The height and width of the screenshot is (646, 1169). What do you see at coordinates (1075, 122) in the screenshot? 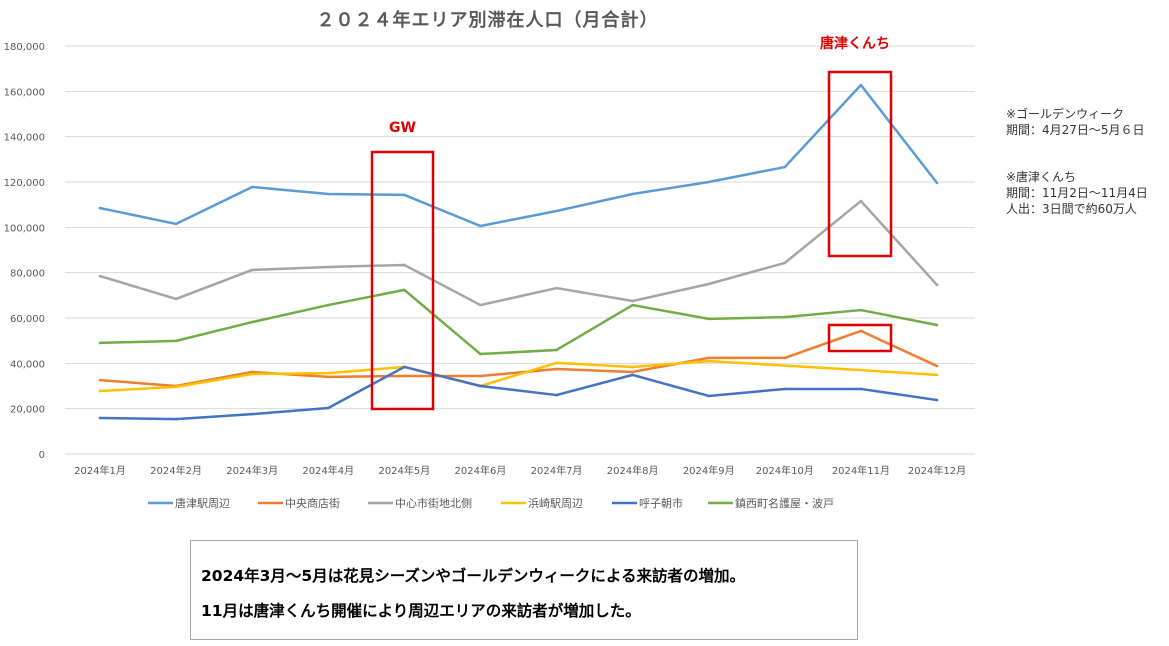
I see `gw-note: ※ゴールデンウィーク 期間：4月27日～5月６日` at bounding box center [1075, 122].